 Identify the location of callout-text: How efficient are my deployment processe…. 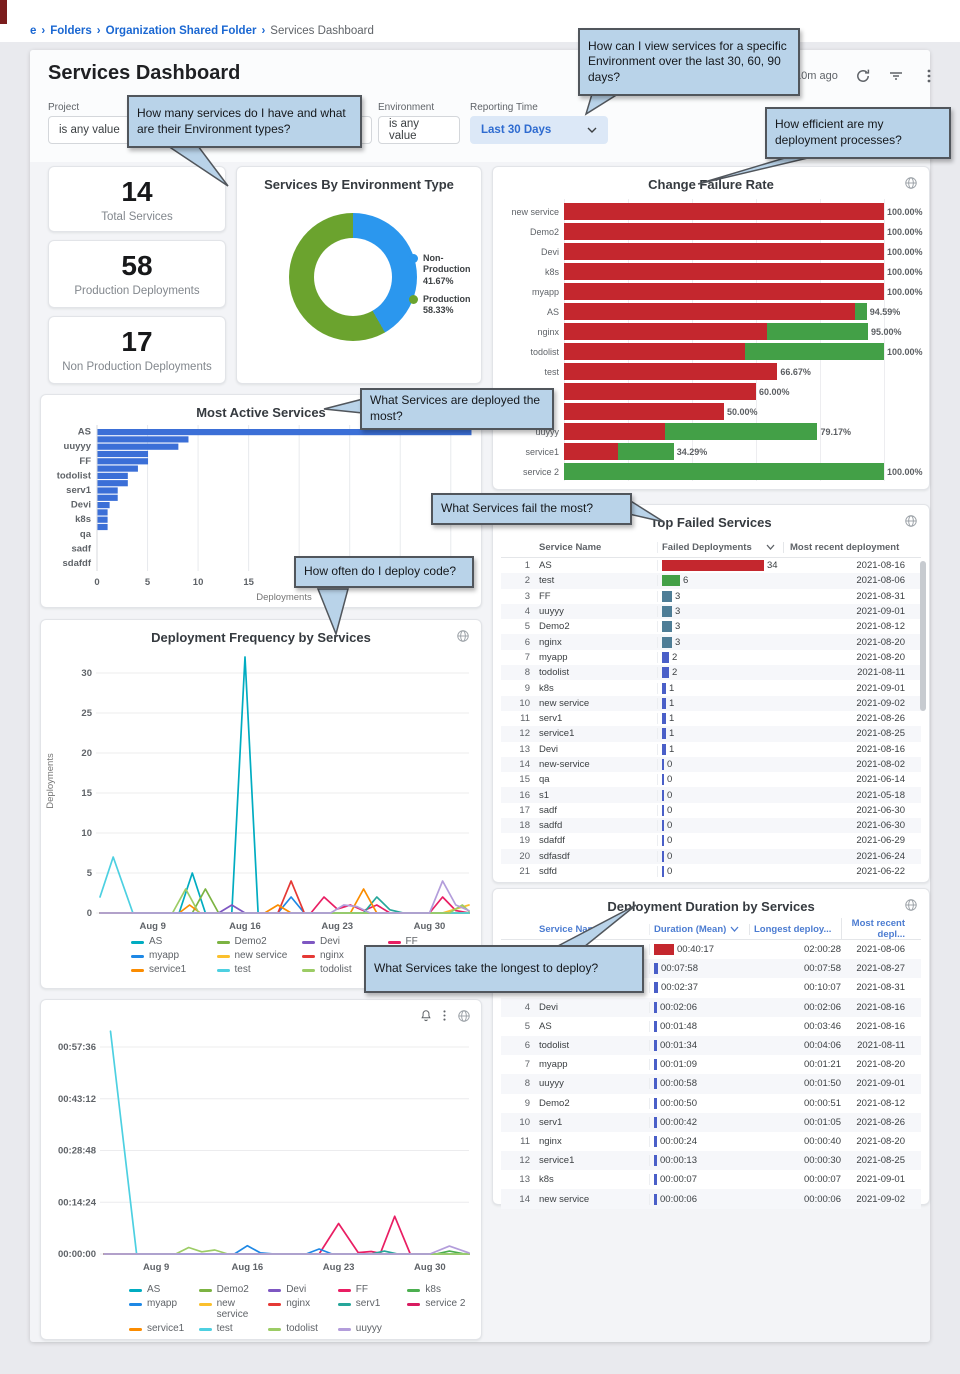
(838, 132).